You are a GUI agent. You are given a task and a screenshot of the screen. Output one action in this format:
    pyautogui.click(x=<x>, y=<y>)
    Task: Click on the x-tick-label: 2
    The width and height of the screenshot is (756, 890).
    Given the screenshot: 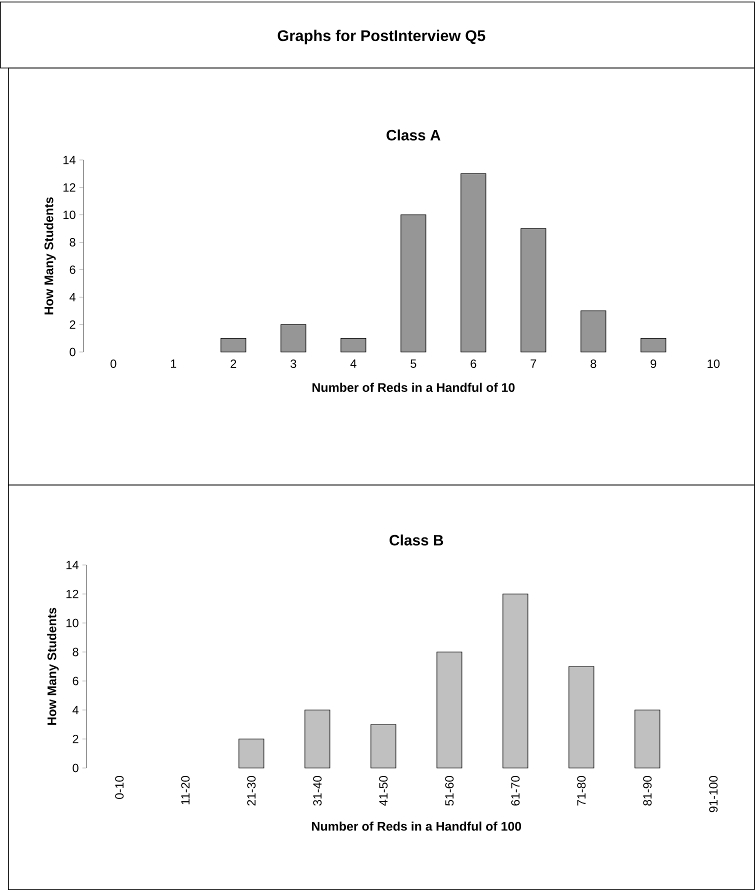 What is the action you would take?
    pyautogui.click(x=233, y=364)
    